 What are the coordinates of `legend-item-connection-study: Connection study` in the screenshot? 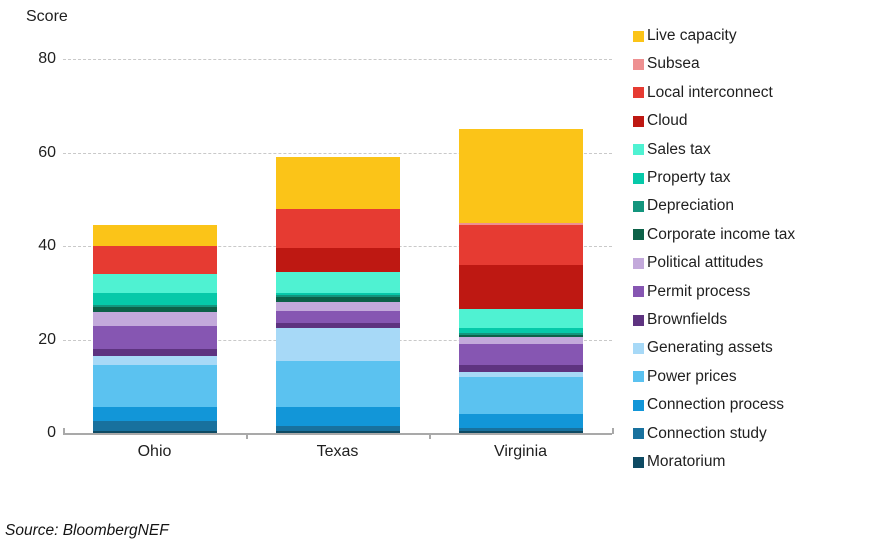 It's located at (700, 434).